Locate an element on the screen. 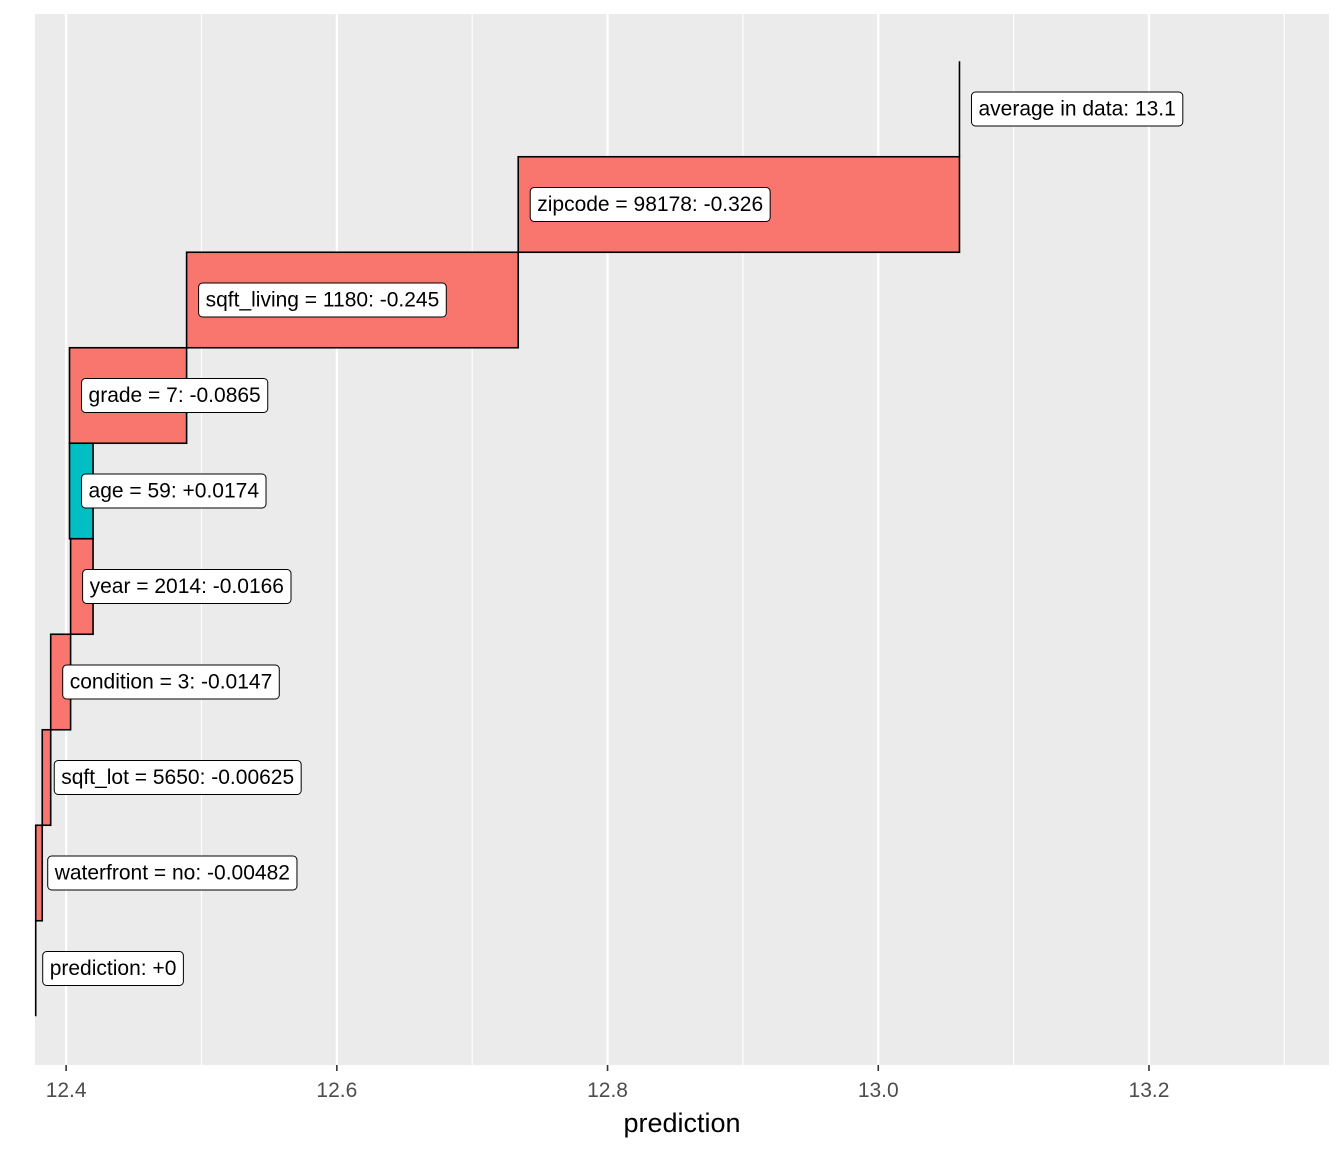 The width and height of the screenshot is (1344, 1152). start-label: average in data: 13.1 is located at coordinates (1077, 109).